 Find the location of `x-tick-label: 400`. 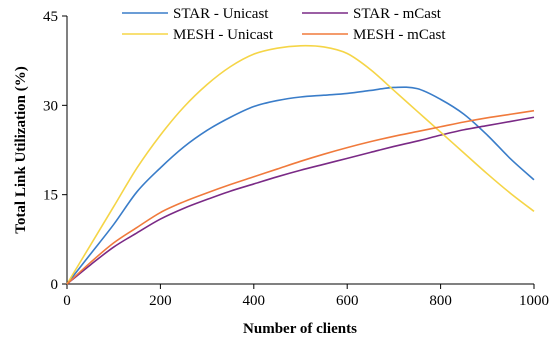

x-tick-label: 400 is located at coordinates (254, 301).